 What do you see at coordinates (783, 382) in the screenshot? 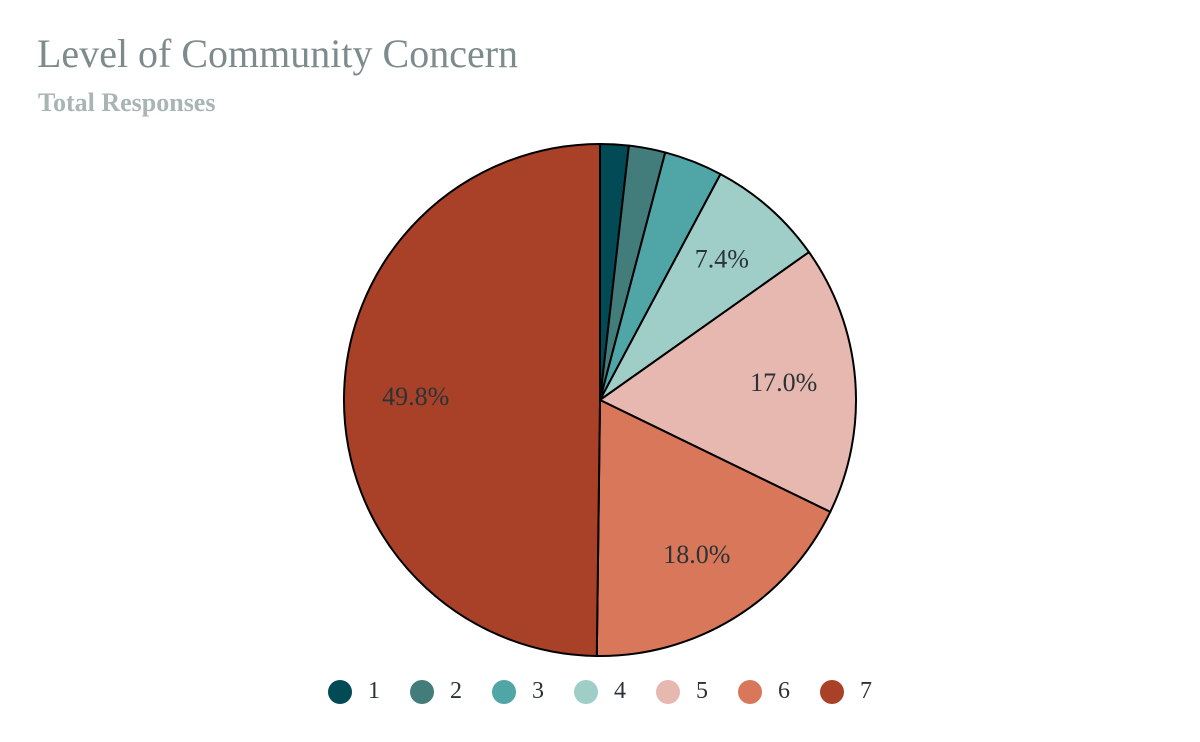
I see `data-label-5: 17.0%` at bounding box center [783, 382].